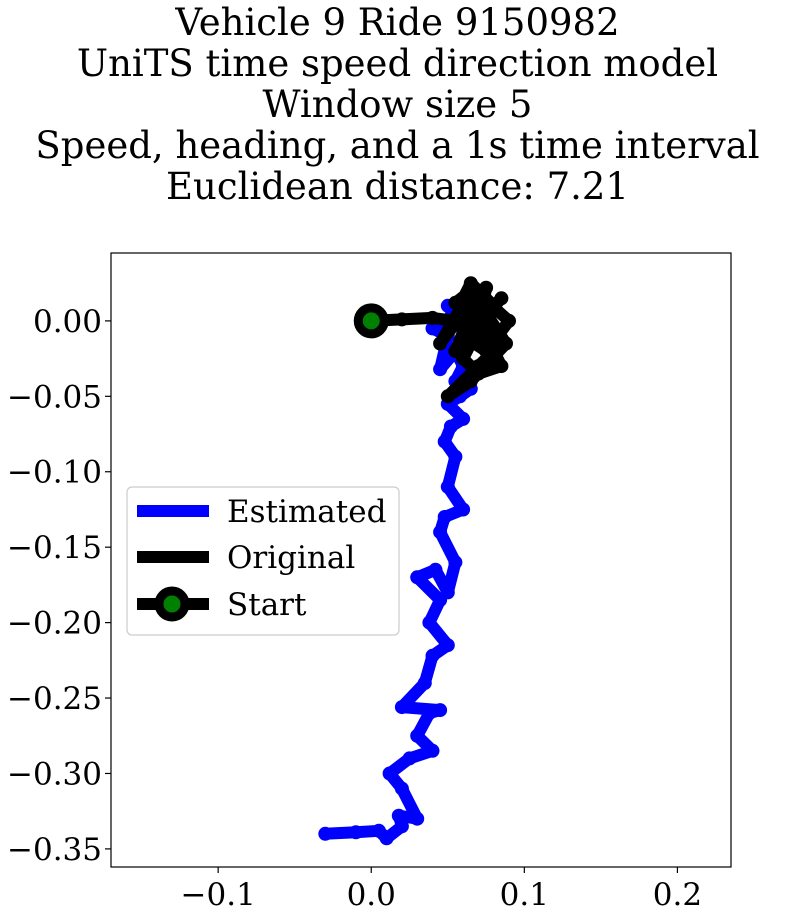 The width and height of the screenshot is (795, 915). What do you see at coordinates (397, 22) in the screenshot?
I see `title-line-1: Vehicle 9 Ride 9150982` at bounding box center [397, 22].